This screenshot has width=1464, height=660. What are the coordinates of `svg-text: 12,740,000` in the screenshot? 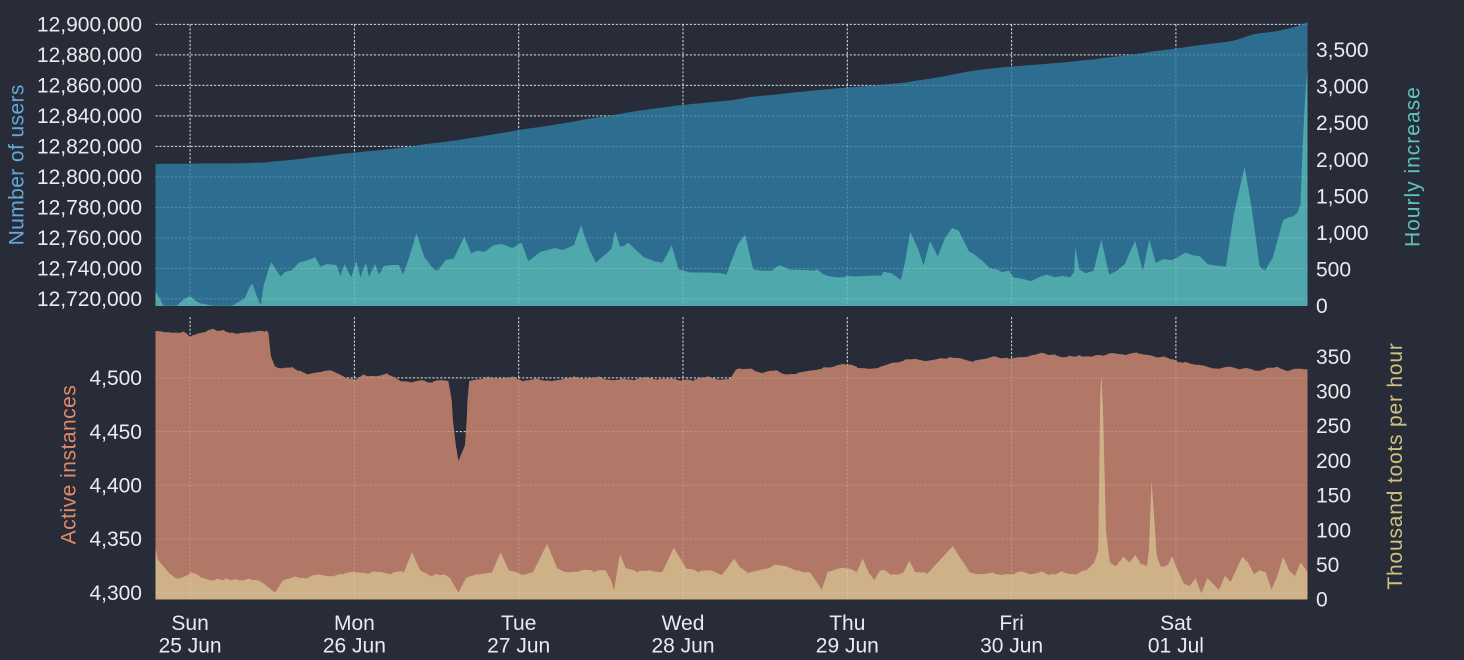 It's located at (89, 269).